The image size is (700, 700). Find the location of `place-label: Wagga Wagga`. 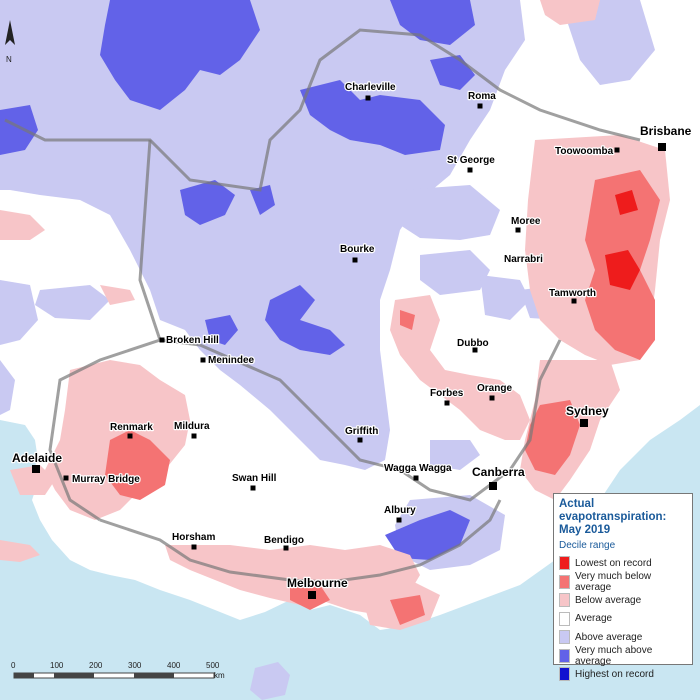

place-label: Wagga Wagga is located at coordinates (418, 468).